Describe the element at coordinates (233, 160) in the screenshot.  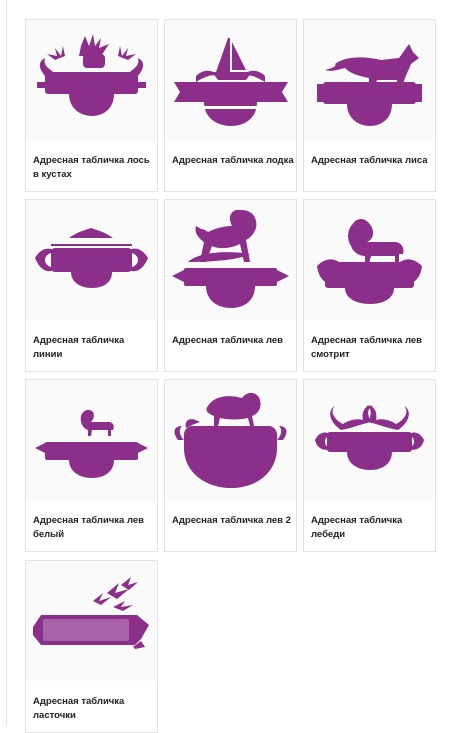
I see `product-title: Адресная табличка лодка` at that location.